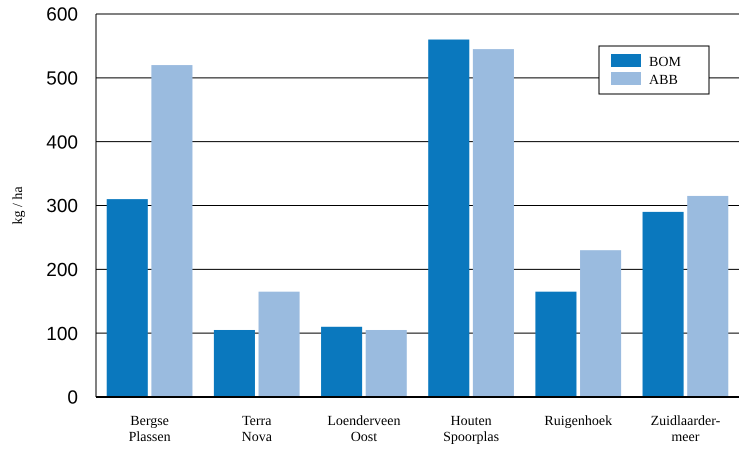 Image resolution: width=747 pixels, height=461 pixels. Describe the element at coordinates (363, 429) in the screenshot. I see `x-tick-label: Loenderveen Oost` at that location.